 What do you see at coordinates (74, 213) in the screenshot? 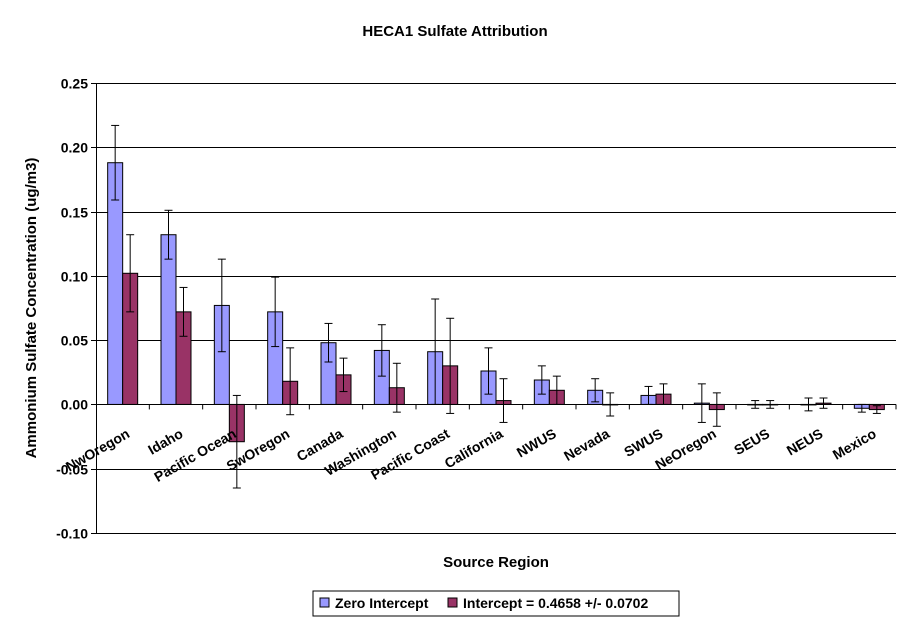
I see `y-tick-label: 0.15` at bounding box center [74, 213].